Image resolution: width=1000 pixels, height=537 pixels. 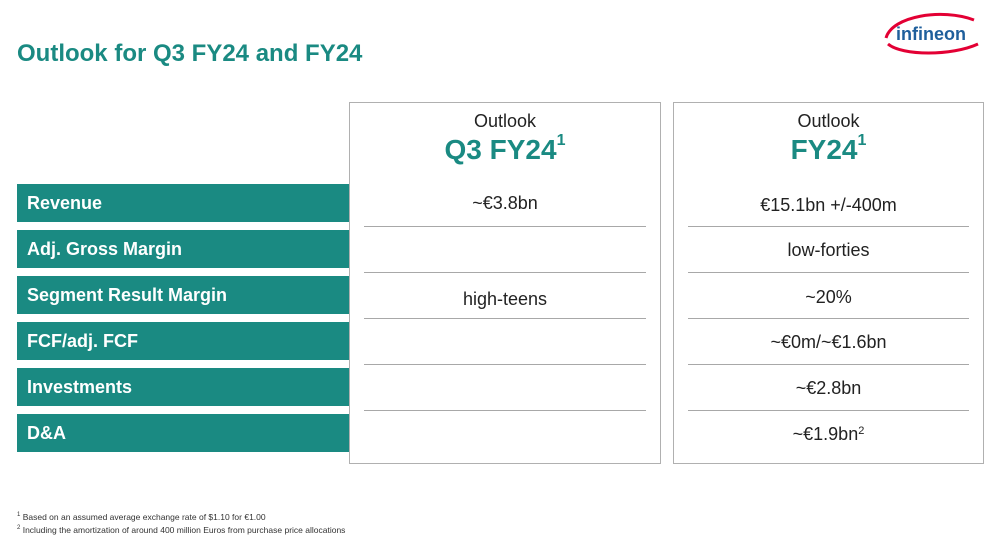 I want to click on fy24-segment-margin-value: ~20%, so click(x=828, y=296).